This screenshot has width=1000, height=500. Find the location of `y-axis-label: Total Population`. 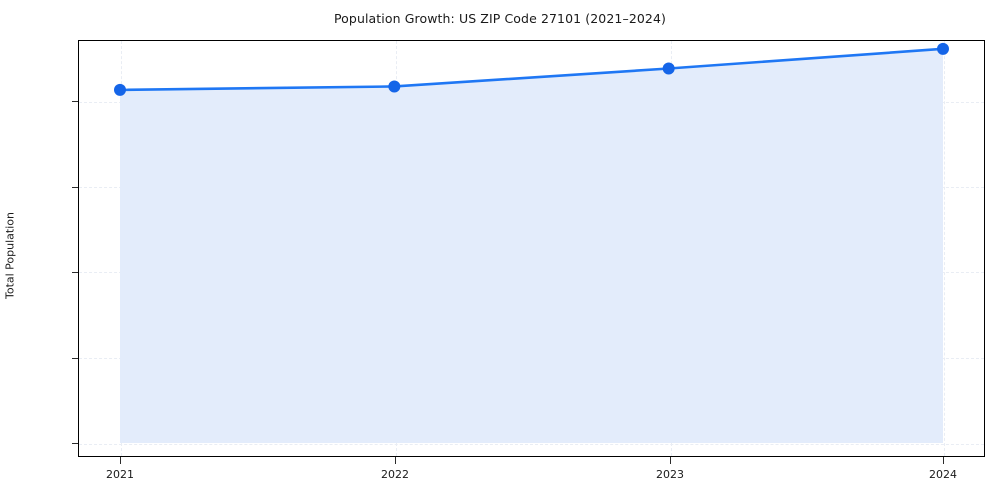

y-axis-label: Total Population is located at coordinates (10, 255).